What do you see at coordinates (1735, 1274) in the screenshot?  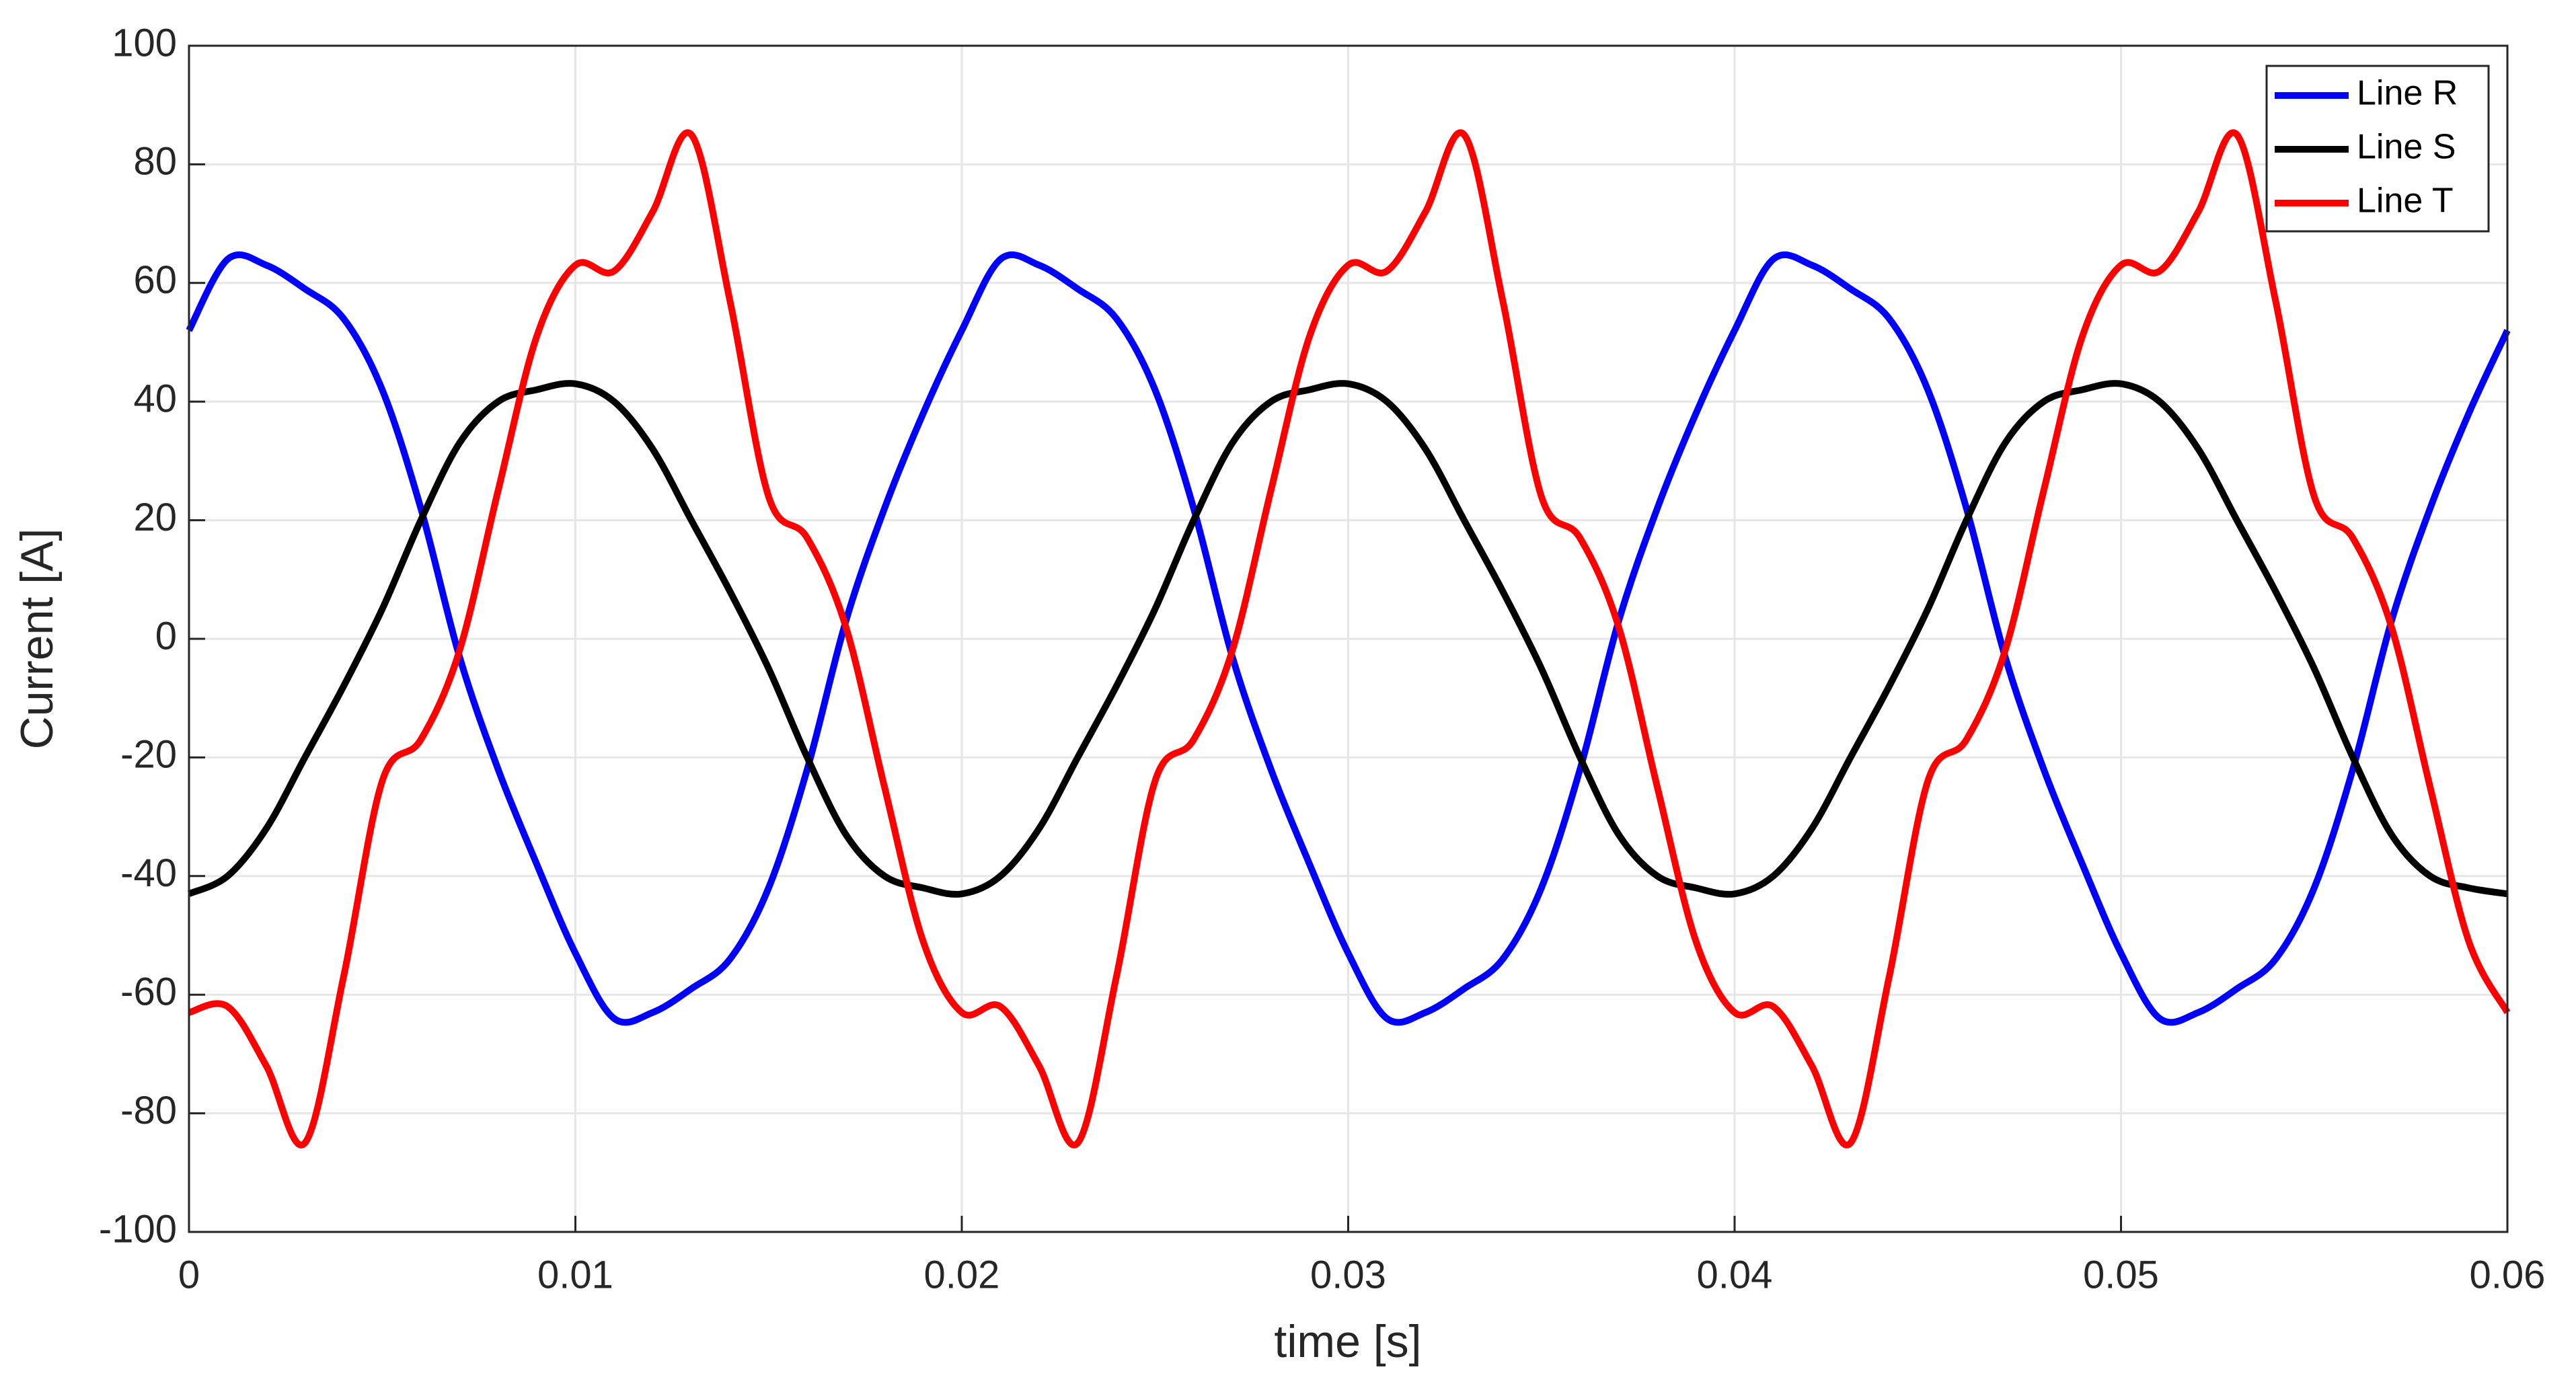 I see `x-tick-label: 0.04` at bounding box center [1735, 1274].